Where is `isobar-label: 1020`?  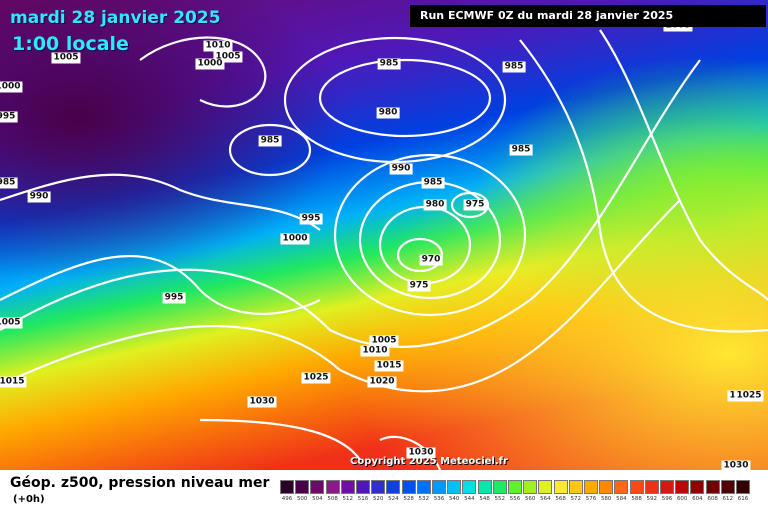
isobar-label: 1020 is located at coordinates (382, 382).